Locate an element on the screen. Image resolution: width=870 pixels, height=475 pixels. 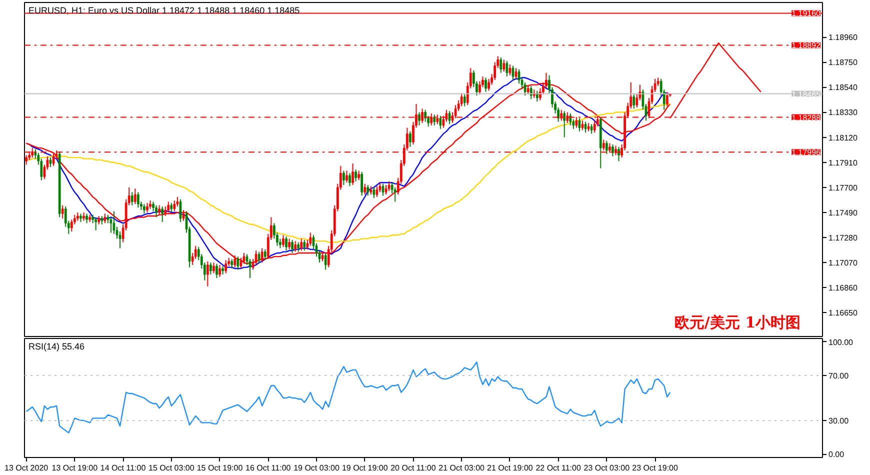
candlestick is located at coordinates (26, 160).